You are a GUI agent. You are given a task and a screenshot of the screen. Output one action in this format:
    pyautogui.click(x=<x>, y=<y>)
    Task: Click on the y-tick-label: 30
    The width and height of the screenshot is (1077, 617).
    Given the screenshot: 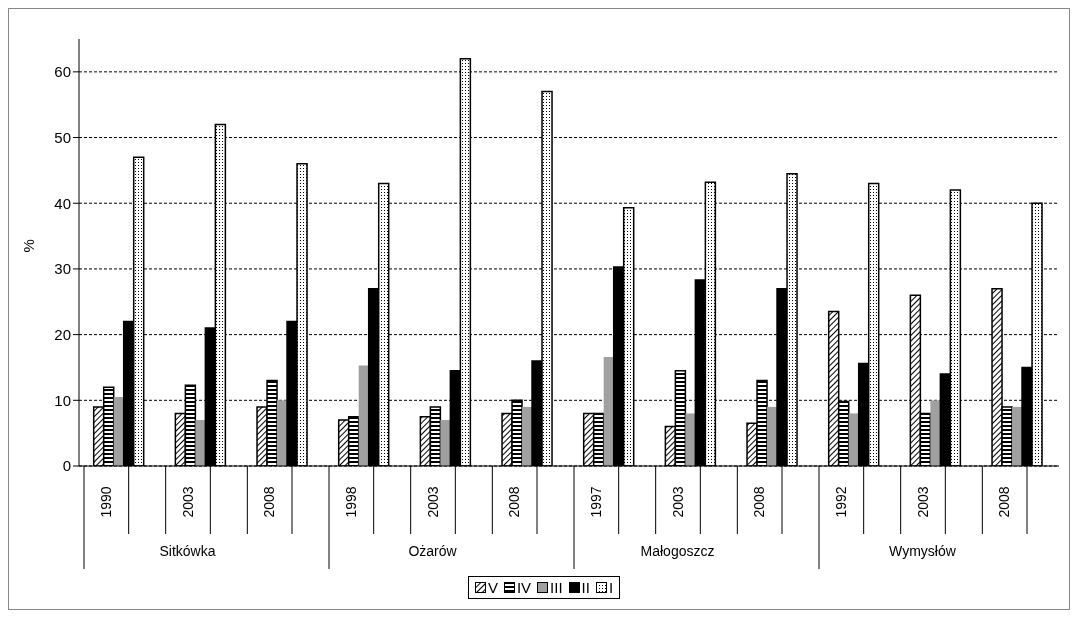 What is the action you would take?
    pyautogui.click(x=62, y=269)
    